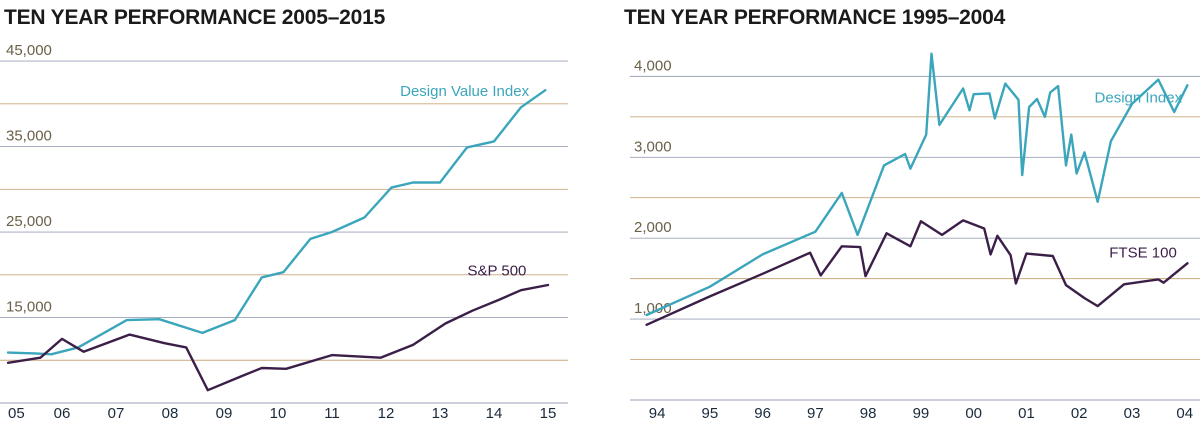  Describe the element at coordinates (1184, 413) in the screenshot. I see `x-tick-label: 04` at that location.